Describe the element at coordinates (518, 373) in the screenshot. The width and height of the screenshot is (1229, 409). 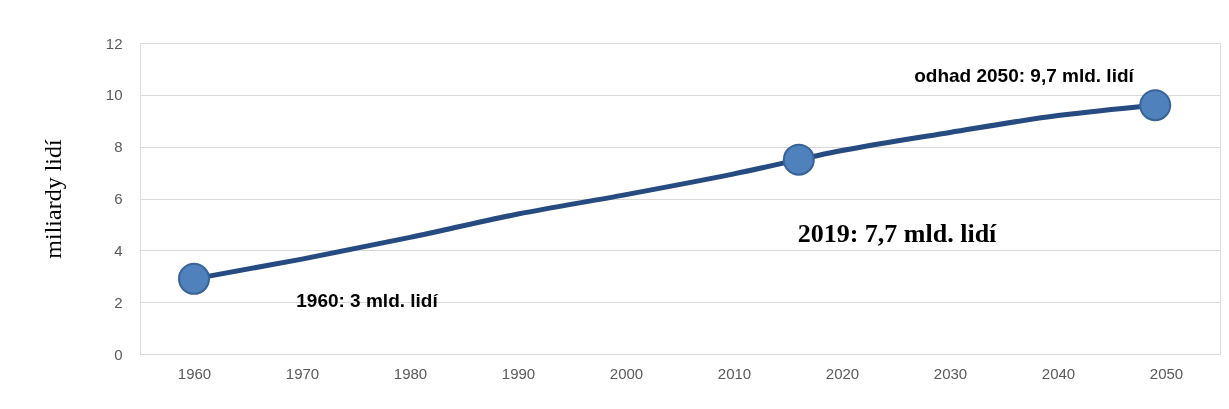
I see `x-tick-label: 1990` at that location.